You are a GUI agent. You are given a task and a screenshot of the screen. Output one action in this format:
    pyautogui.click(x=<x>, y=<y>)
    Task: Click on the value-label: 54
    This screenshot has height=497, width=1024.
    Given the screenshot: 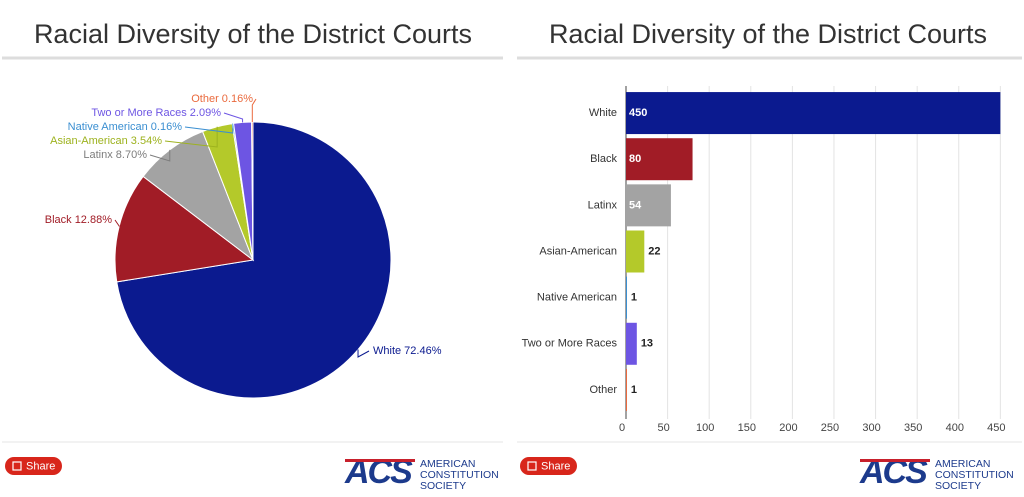 What is the action you would take?
    pyautogui.click(x=635, y=205)
    